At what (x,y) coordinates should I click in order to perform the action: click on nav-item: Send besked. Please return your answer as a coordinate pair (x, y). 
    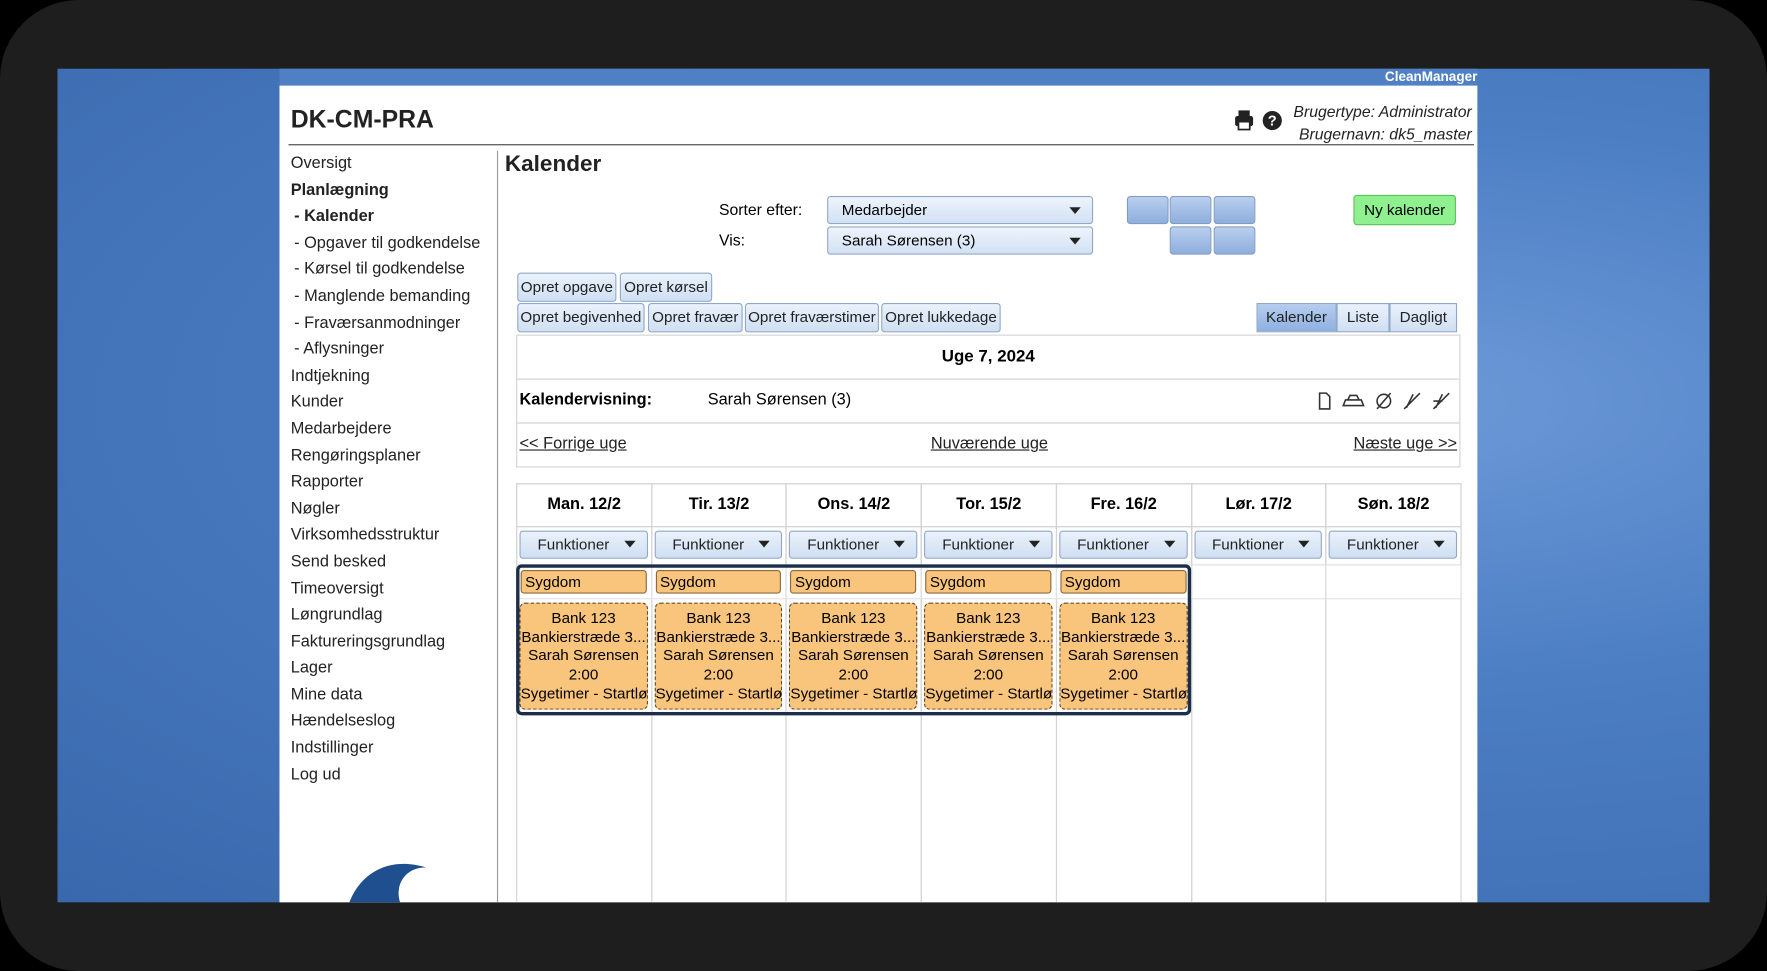
    Looking at the image, I should click on (338, 562).